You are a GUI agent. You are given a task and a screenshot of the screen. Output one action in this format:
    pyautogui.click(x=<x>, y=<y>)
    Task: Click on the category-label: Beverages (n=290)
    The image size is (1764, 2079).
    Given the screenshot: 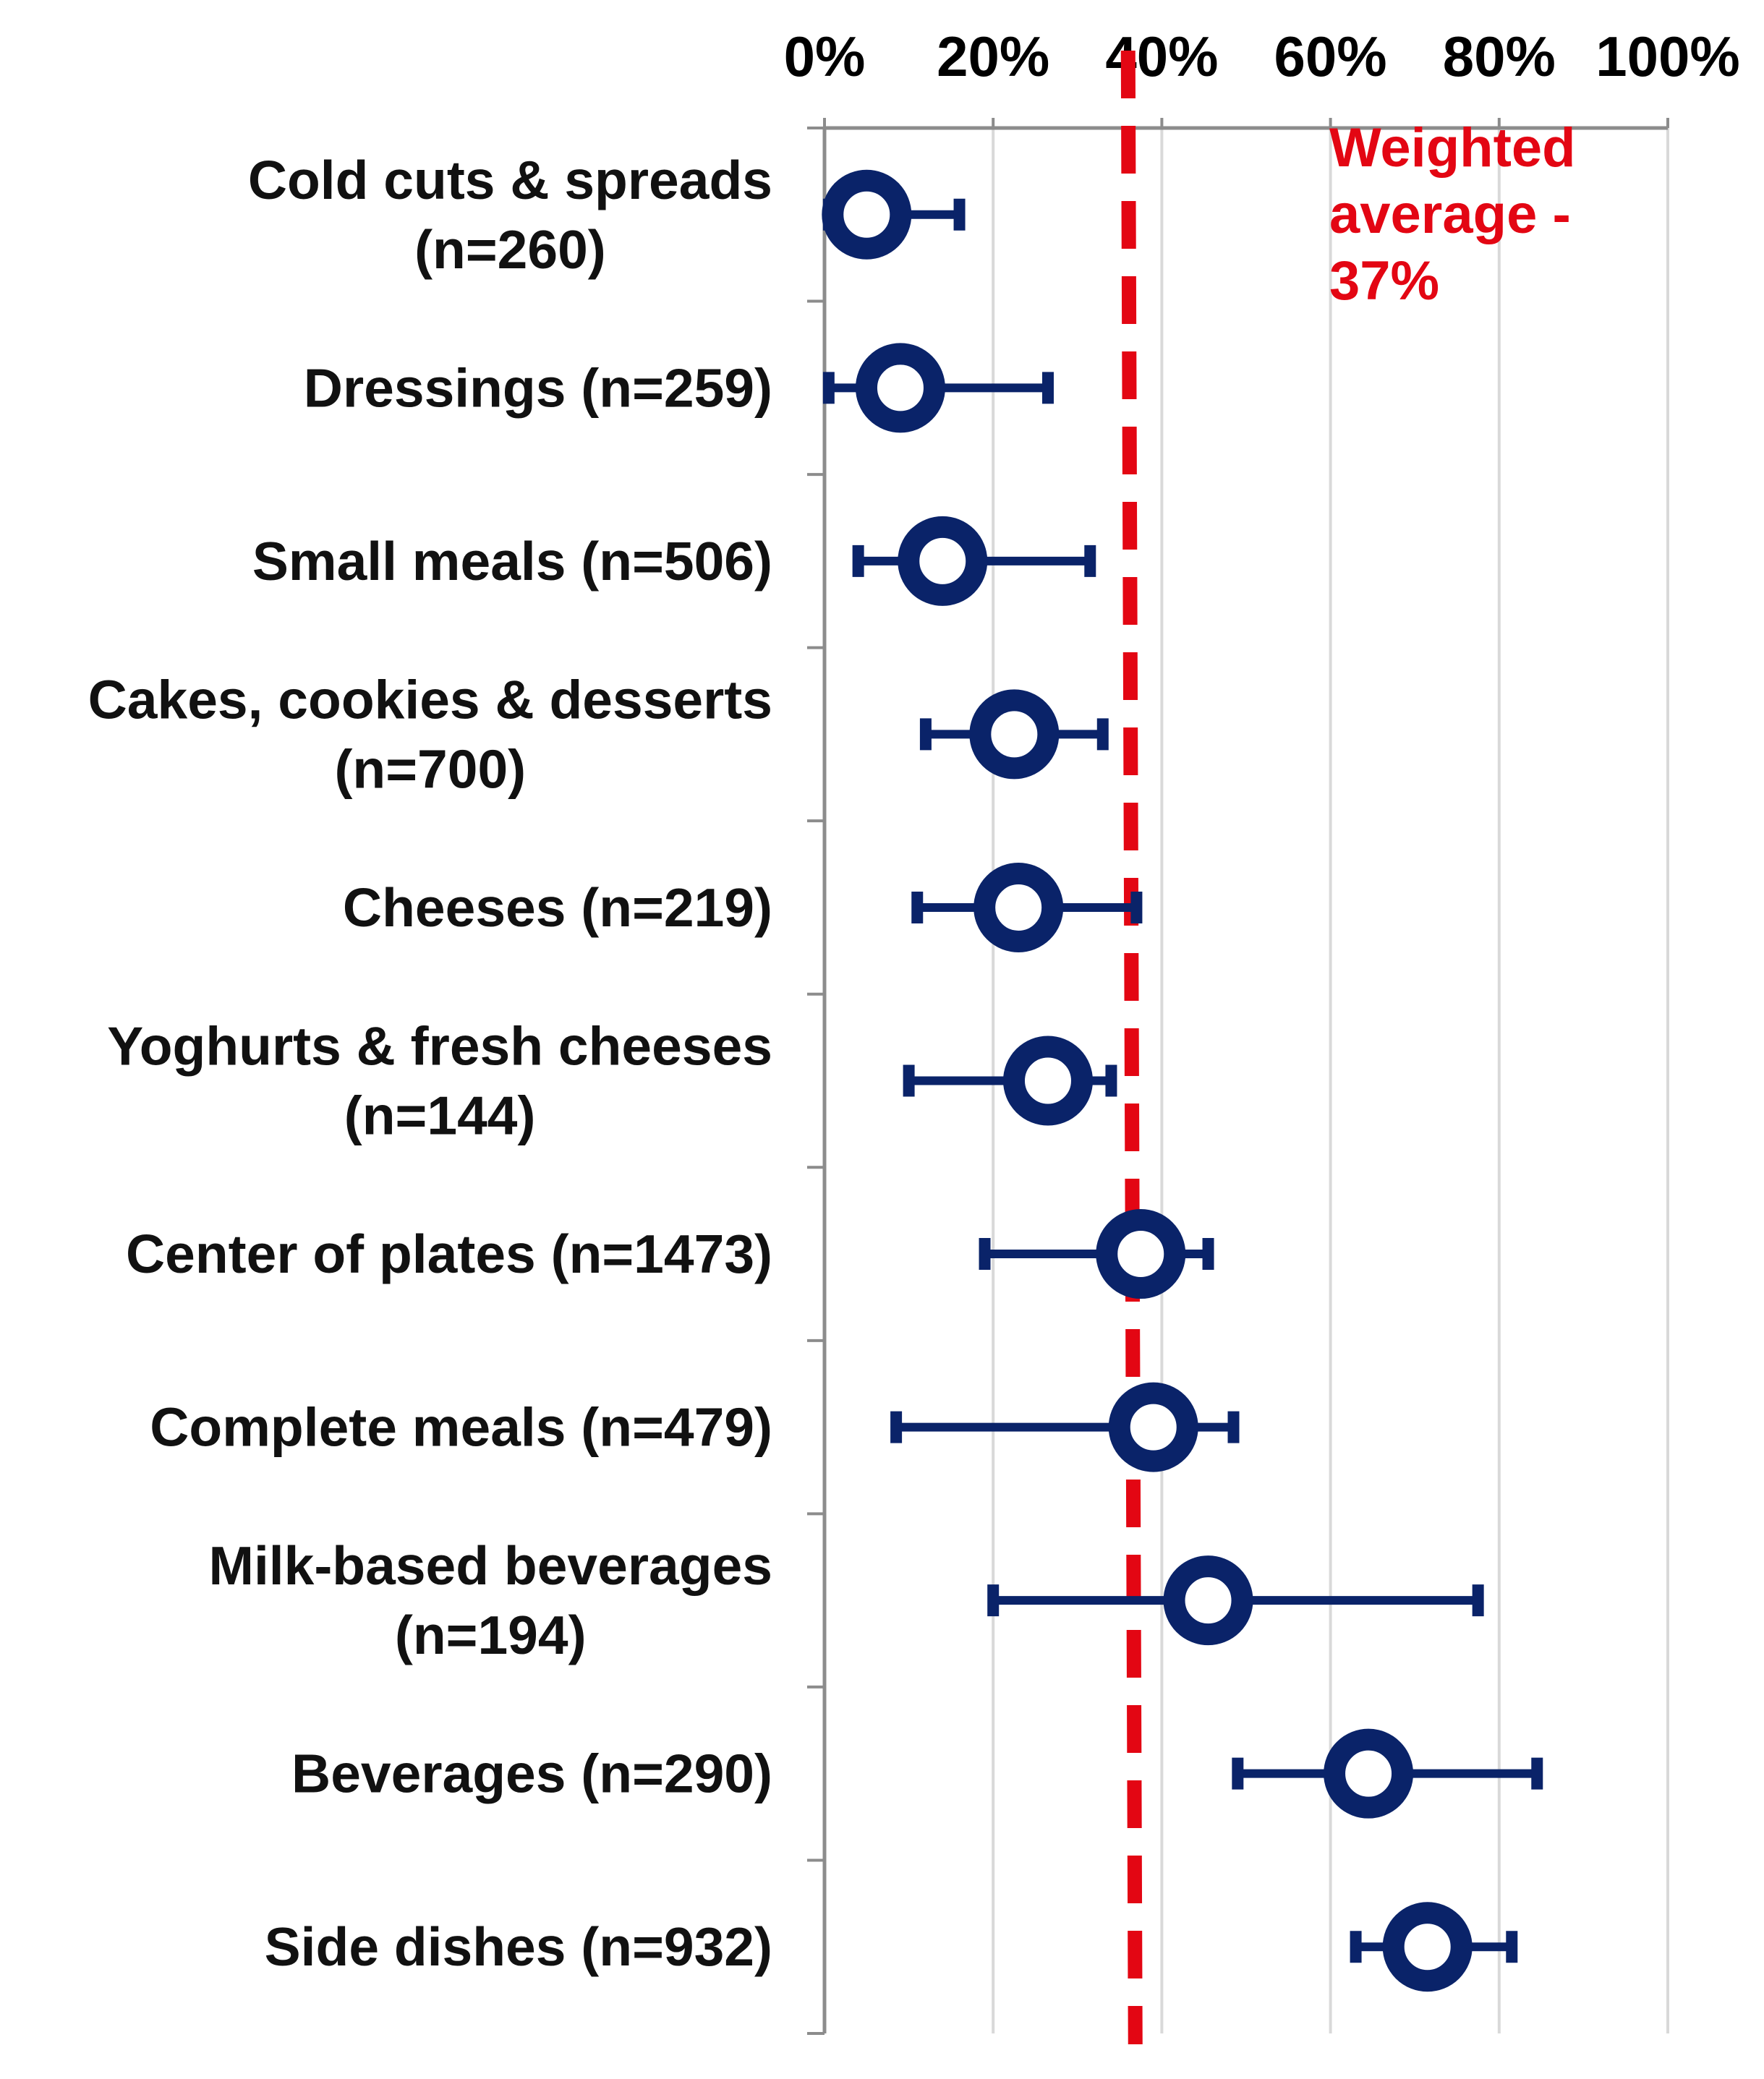 What is the action you would take?
    pyautogui.click(x=531, y=1773)
    